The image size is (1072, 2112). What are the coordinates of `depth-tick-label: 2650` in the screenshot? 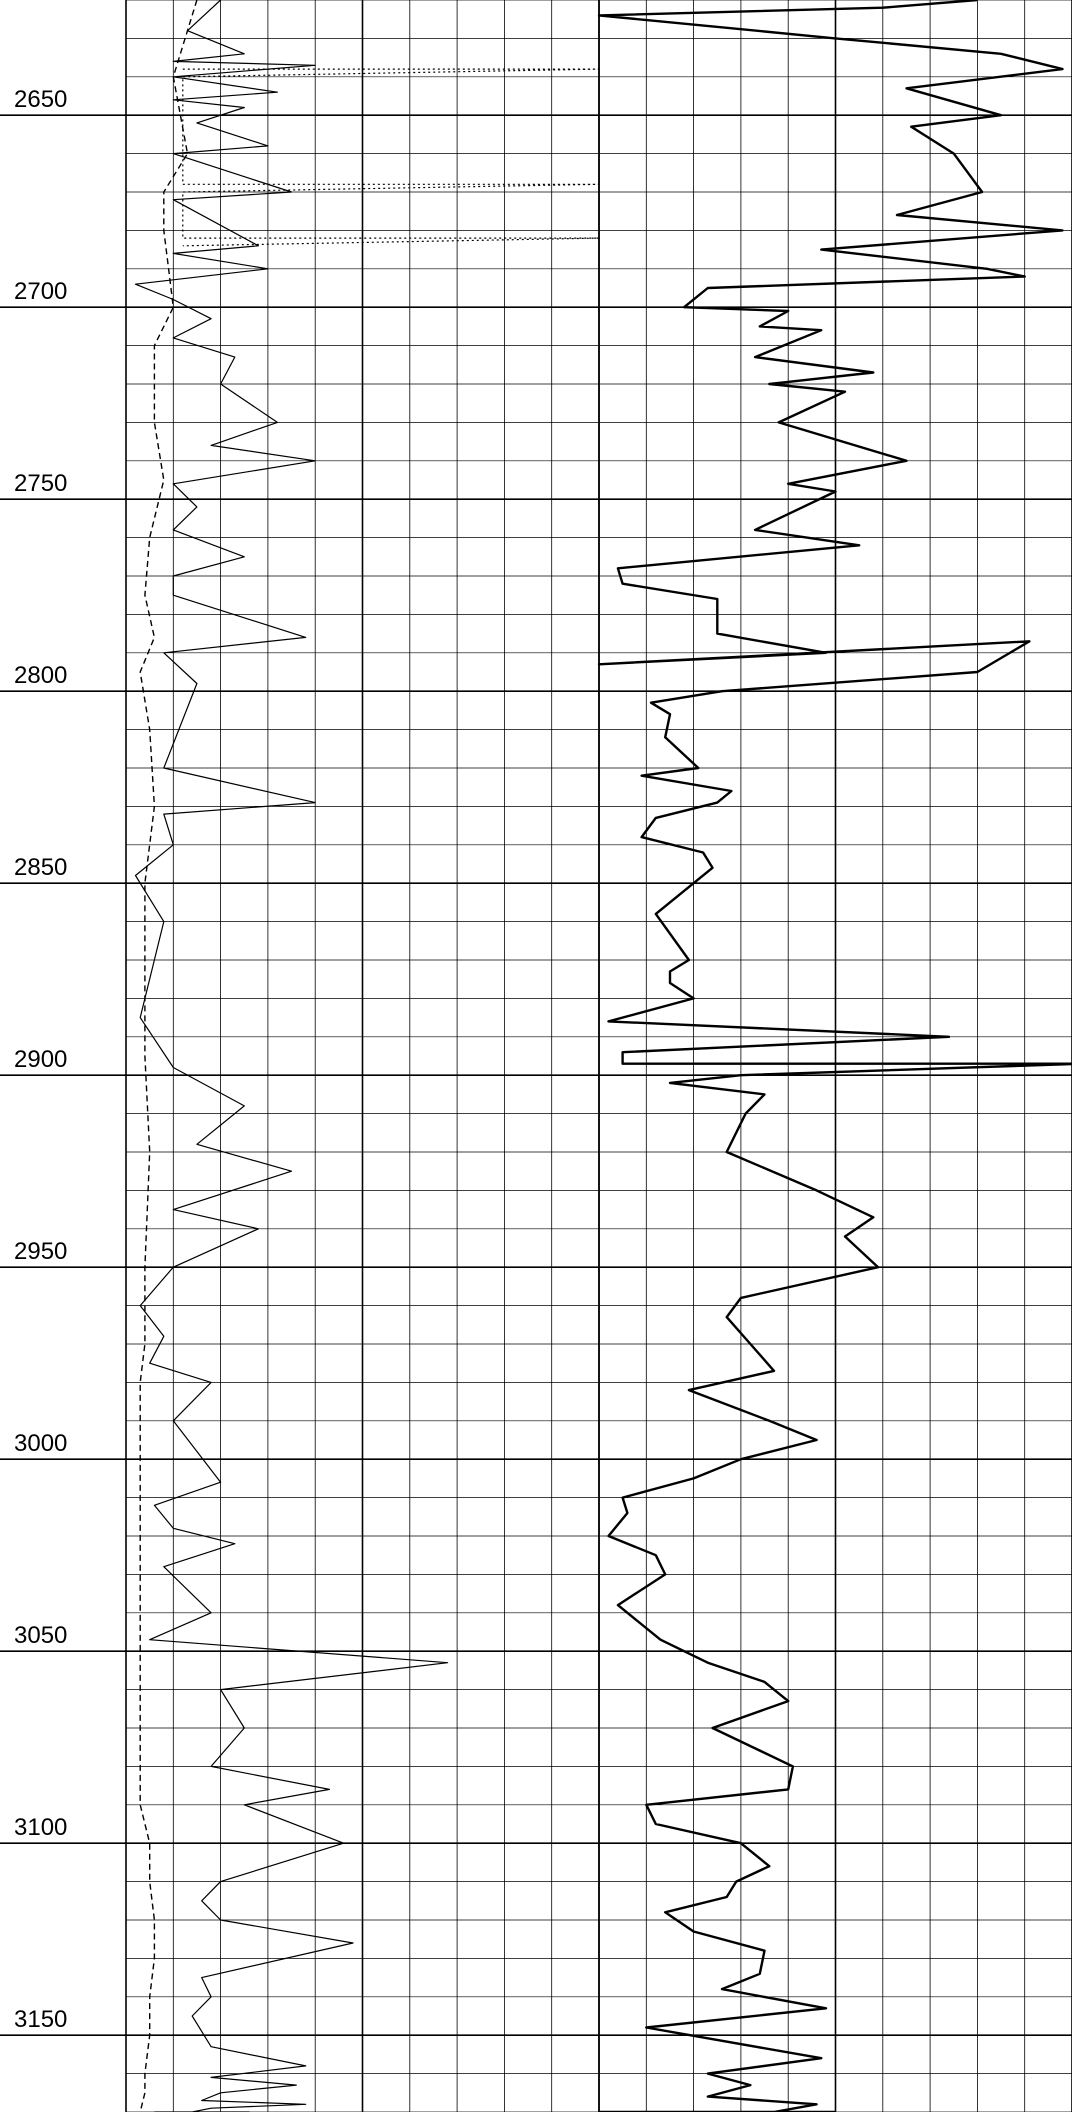 It's located at (40, 99).